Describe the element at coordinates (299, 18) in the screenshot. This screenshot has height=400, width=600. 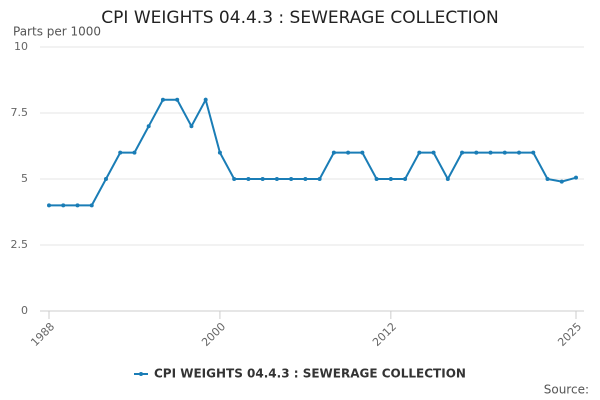
I see `chart-title: CPI WEIGHTS 04.4.3 : SEWERAGE COLLECTION` at that location.